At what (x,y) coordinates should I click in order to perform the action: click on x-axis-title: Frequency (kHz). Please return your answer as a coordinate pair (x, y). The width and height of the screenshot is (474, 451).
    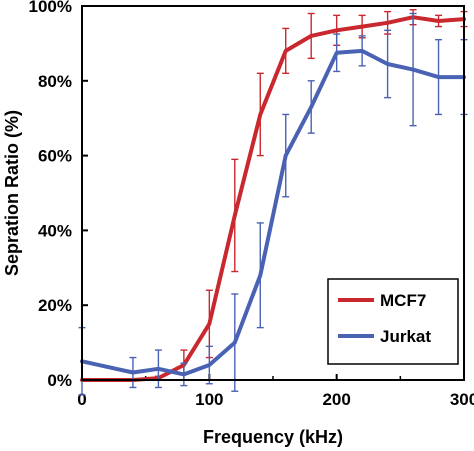
    Looking at the image, I should click on (273, 437).